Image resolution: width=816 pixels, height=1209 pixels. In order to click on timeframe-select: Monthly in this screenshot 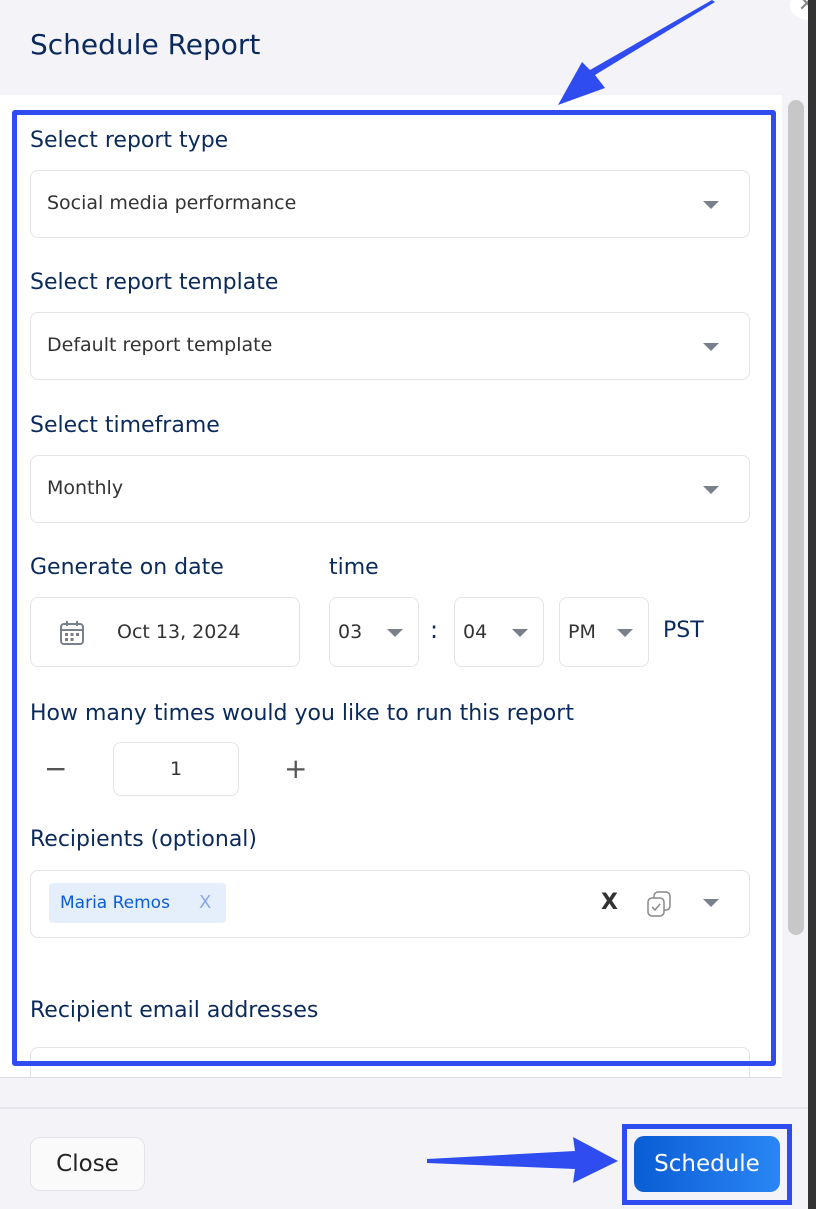, I will do `click(390, 489)`.